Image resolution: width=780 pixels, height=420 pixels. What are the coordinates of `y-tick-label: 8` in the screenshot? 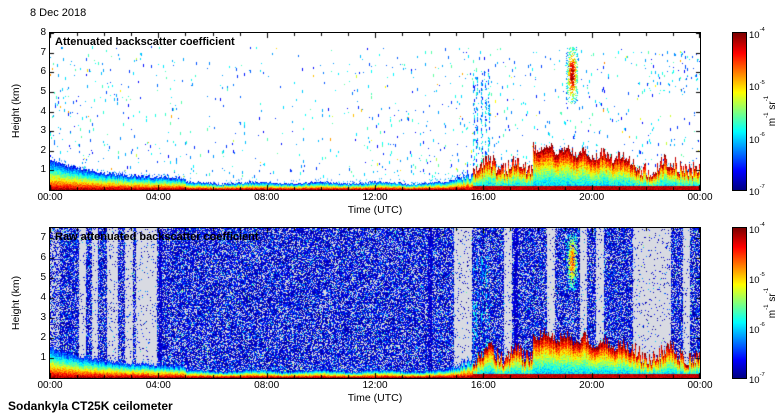 It's located at (43, 32).